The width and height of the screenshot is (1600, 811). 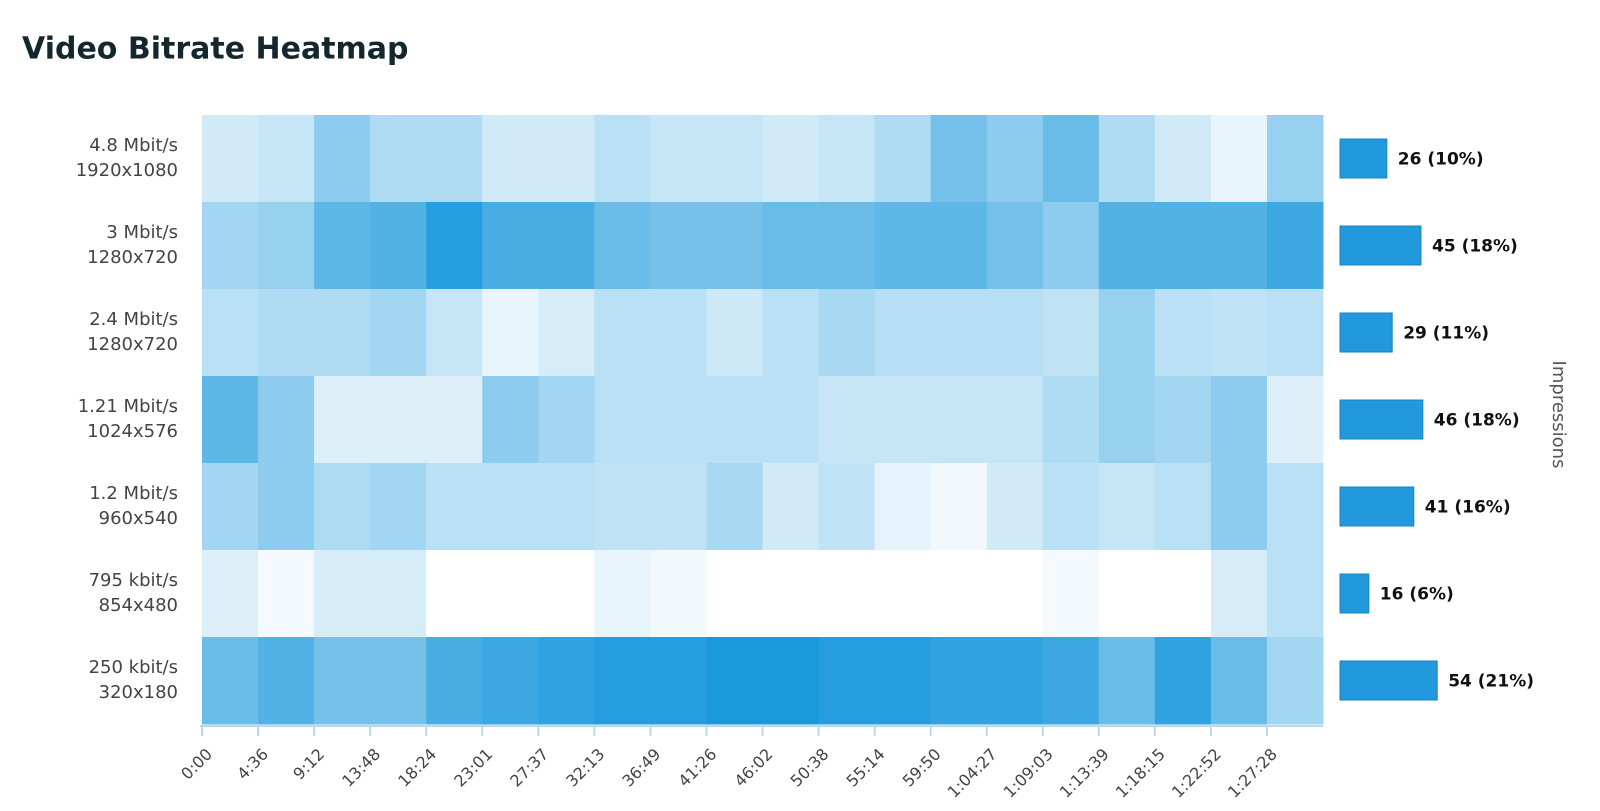 What do you see at coordinates (1084, 773) in the screenshot?
I see `x-tick-label: 1:13:39` at bounding box center [1084, 773].